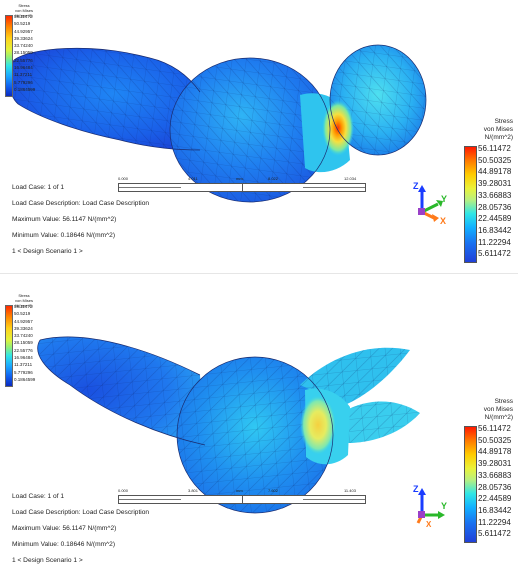 This screenshot has width=518, height=569. What do you see at coordinates (259, 273) in the screenshot?
I see `panel-separator` at bounding box center [259, 273].